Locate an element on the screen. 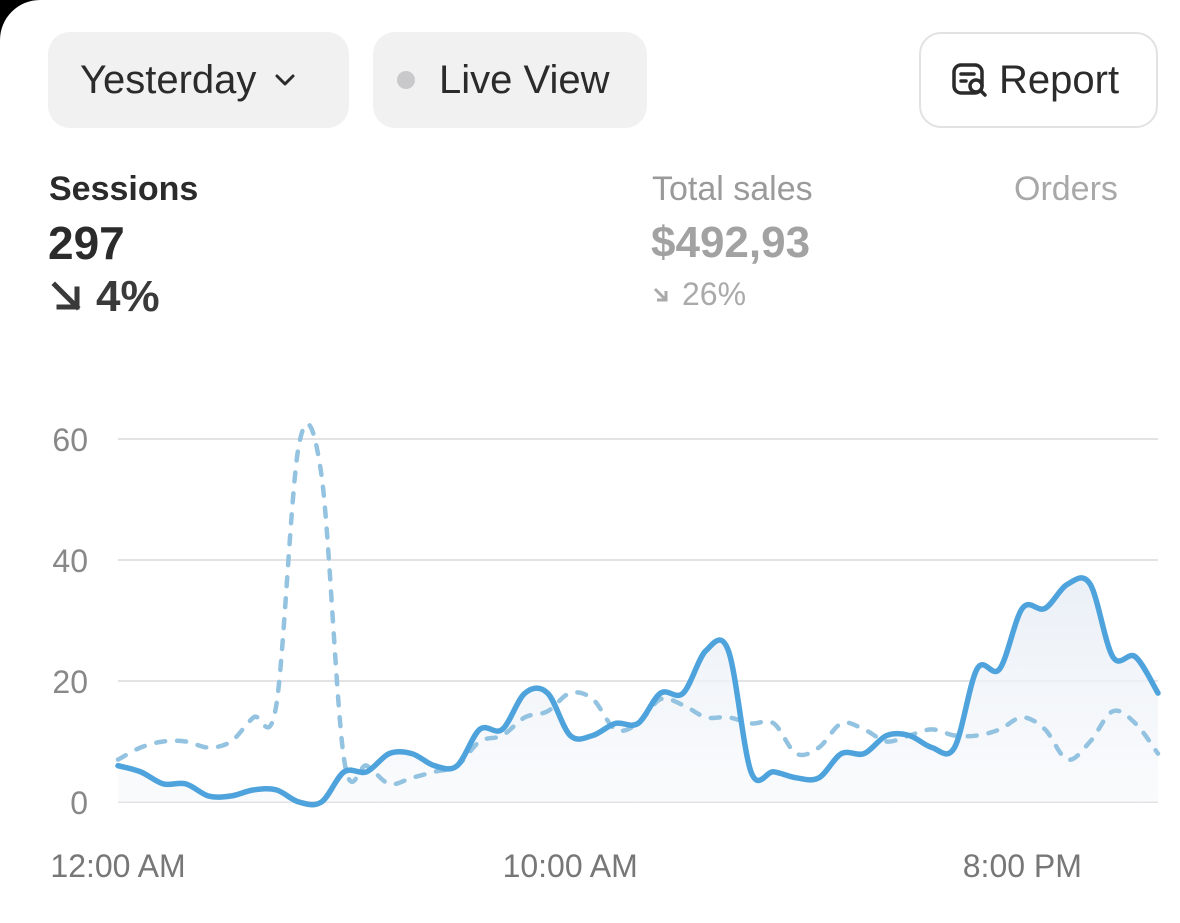 The width and height of the screenshot is (1180, 923). y-tick-label: 40 is located at coordinates (70, 561).